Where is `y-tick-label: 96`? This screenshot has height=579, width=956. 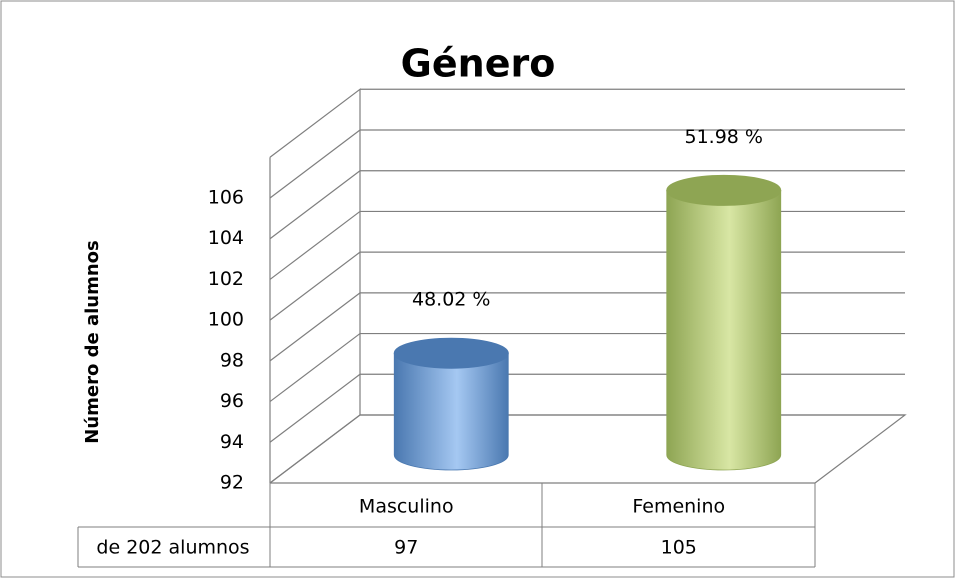 y-tick-label: 96 is located at coordinates (232, 401).